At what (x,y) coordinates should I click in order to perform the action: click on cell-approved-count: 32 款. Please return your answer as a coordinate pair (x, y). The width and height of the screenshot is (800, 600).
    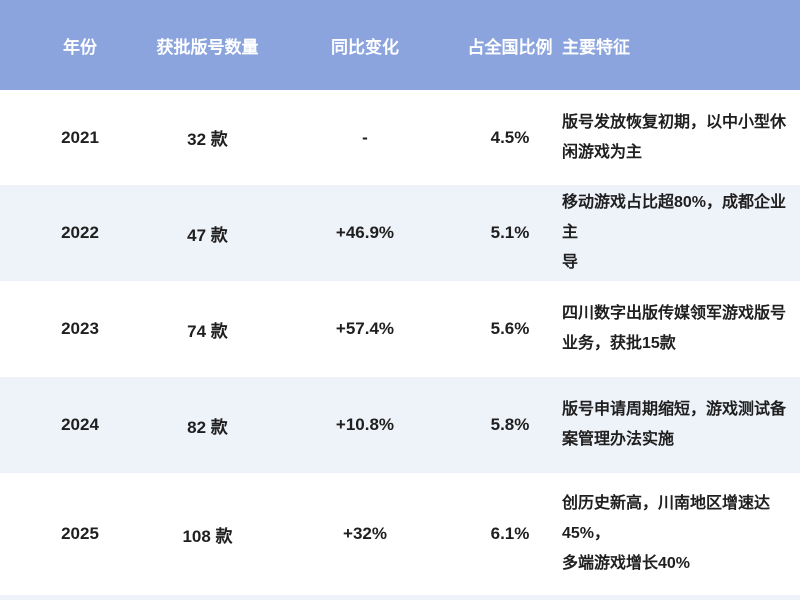
    Looking at the image, I should click on (207, 139).